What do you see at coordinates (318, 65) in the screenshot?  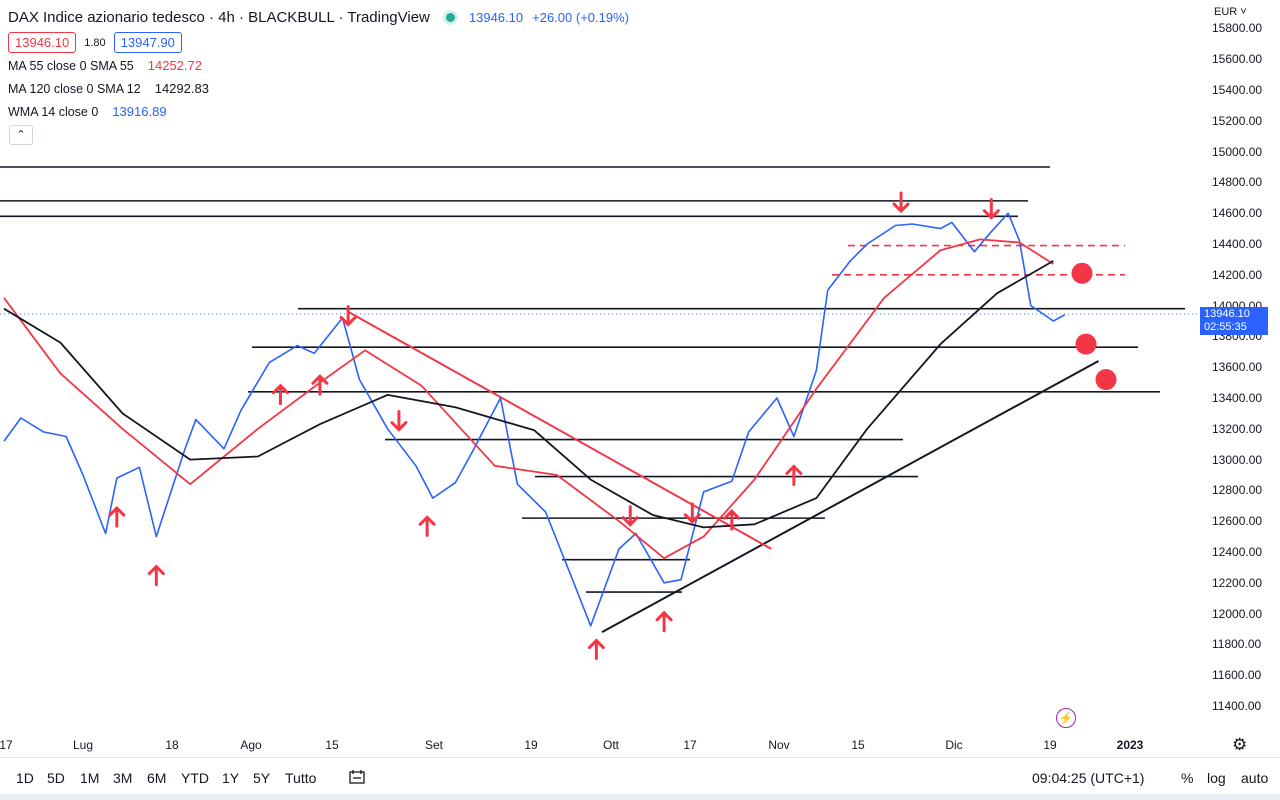 I see `indicator-ma55: MA 55 close 0 SMA 55 14252.72` at bounding box center [318, 65].